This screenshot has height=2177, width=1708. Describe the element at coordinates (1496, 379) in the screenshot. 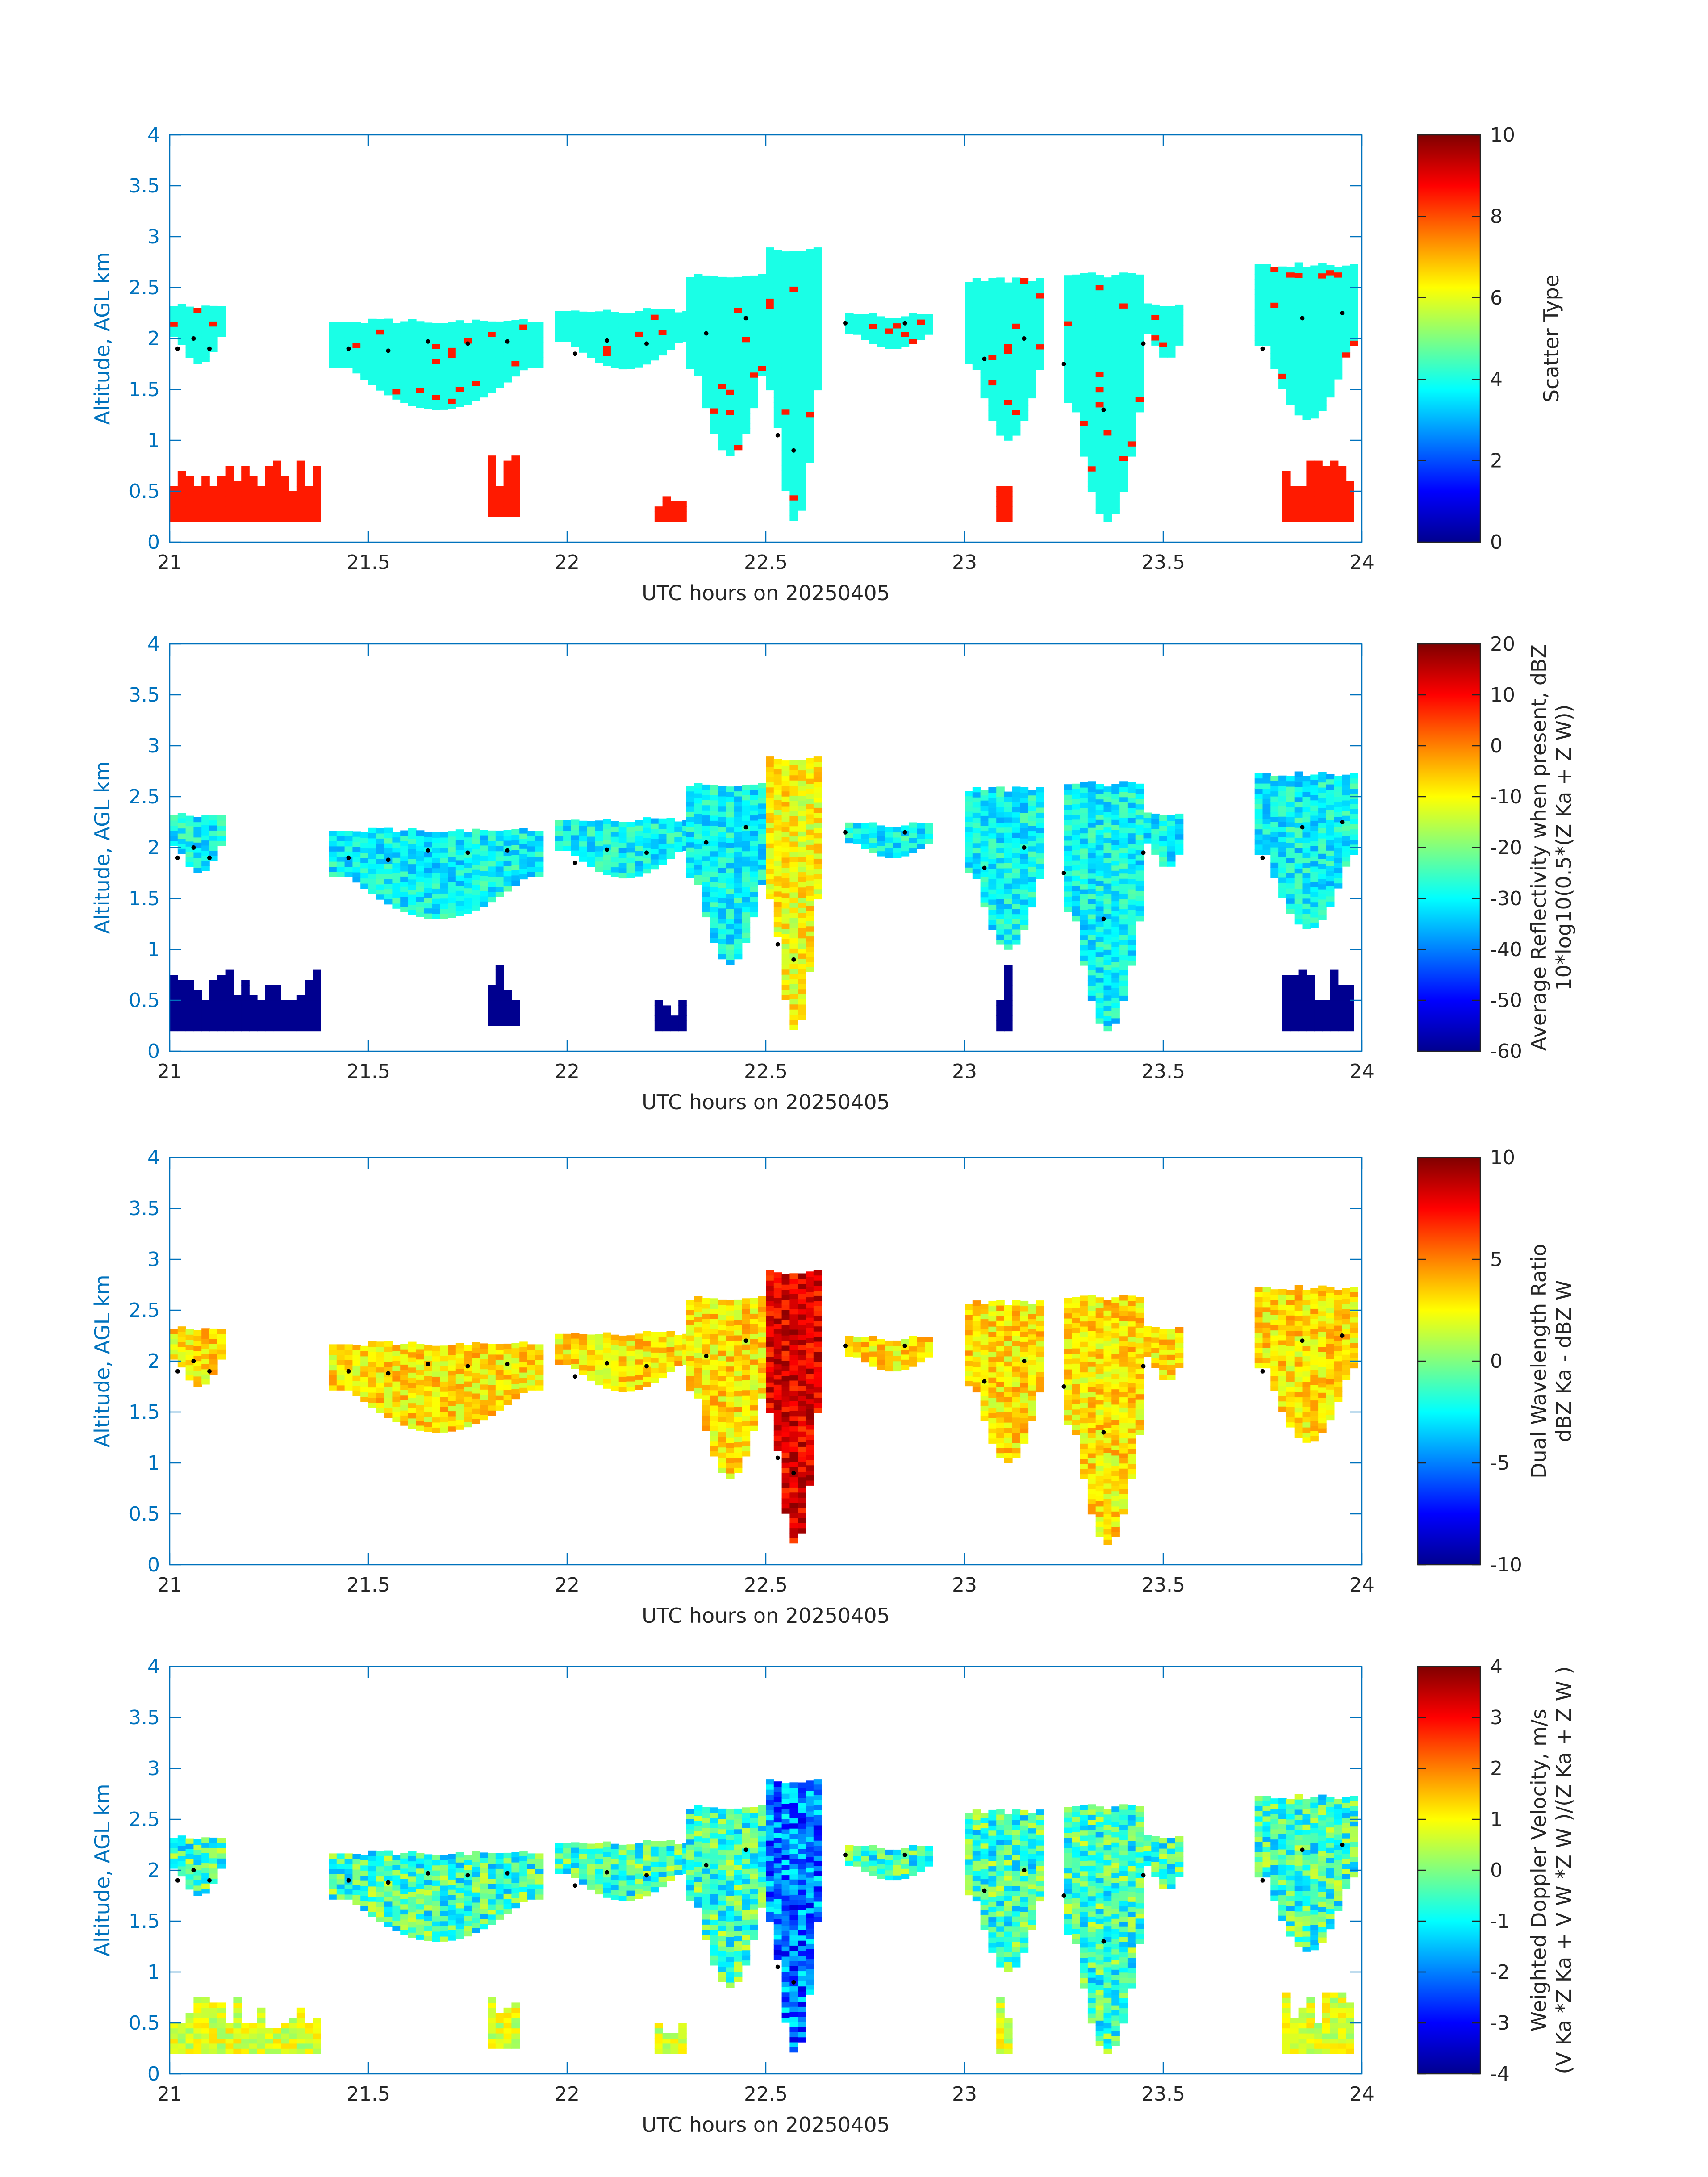

I see `colorbar-tick-label: 4` at that location.